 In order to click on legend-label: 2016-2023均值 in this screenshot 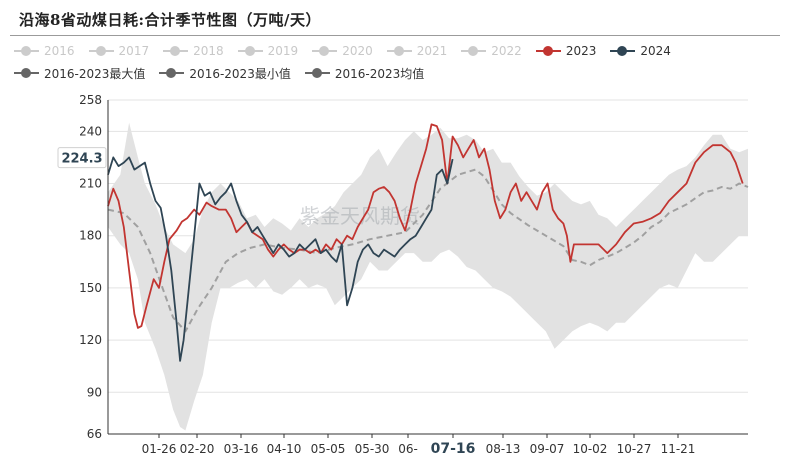, I will do `click(379, 73)`.